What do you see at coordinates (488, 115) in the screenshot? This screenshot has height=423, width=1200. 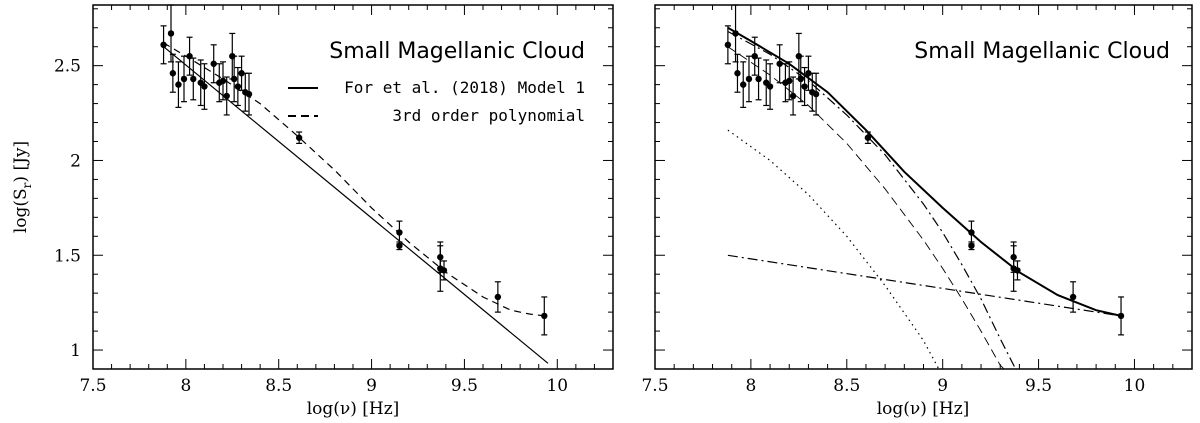 I see `legend-label-polynomial: 3rd order polynomial` at bounding box center [488, 115].